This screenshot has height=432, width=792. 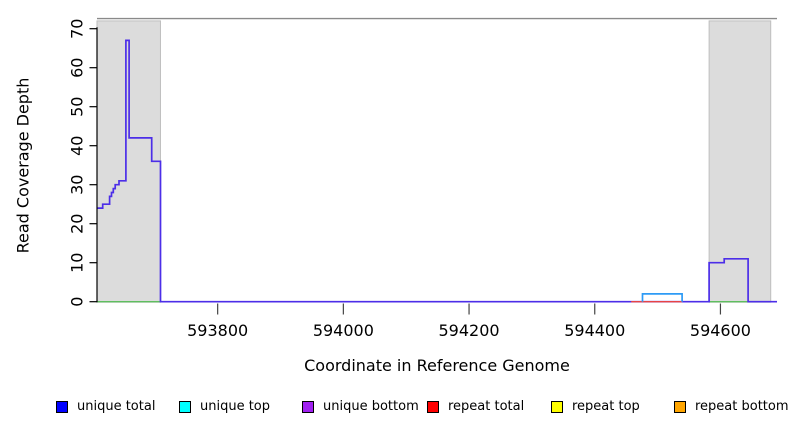 I want to click on y-tick-label: 20, so click(x=77, y=224).